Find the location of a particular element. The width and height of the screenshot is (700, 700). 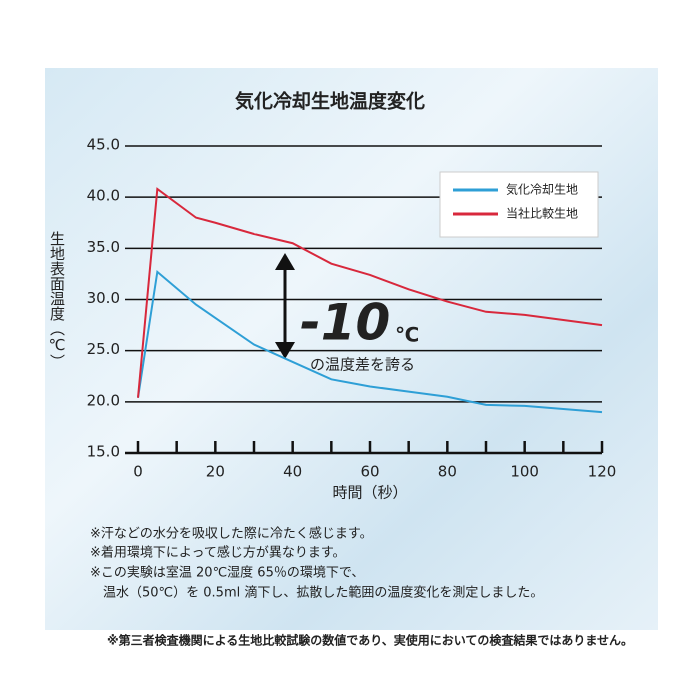

x-tick-label: 0 is located at coordinates (138, 472).